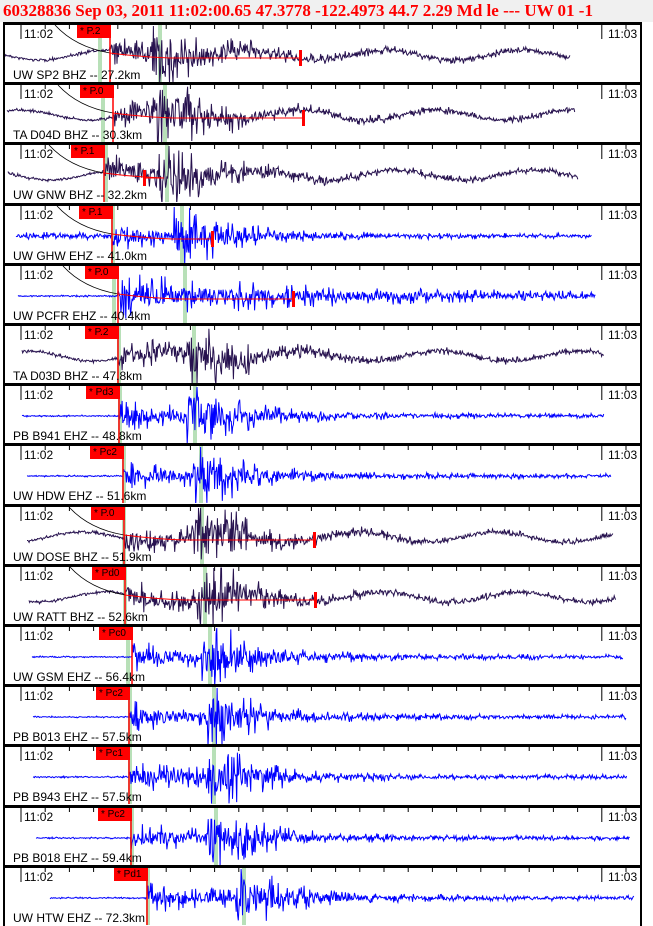  I want to click on channel-row: 11:02 11:03 TA D03D BHZ -- 47.8km * P.2, so click(322, 353).